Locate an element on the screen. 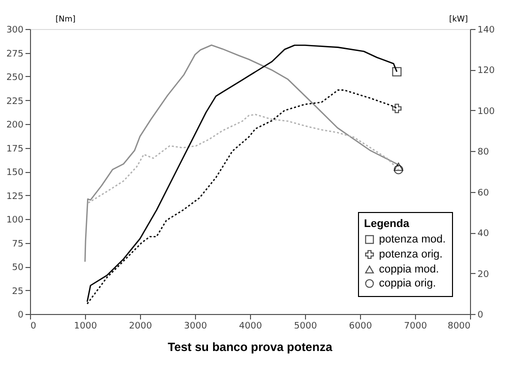 This screenshot has height=367, width=520. y-tick-label: 0 is located at coordinates (21, 315).